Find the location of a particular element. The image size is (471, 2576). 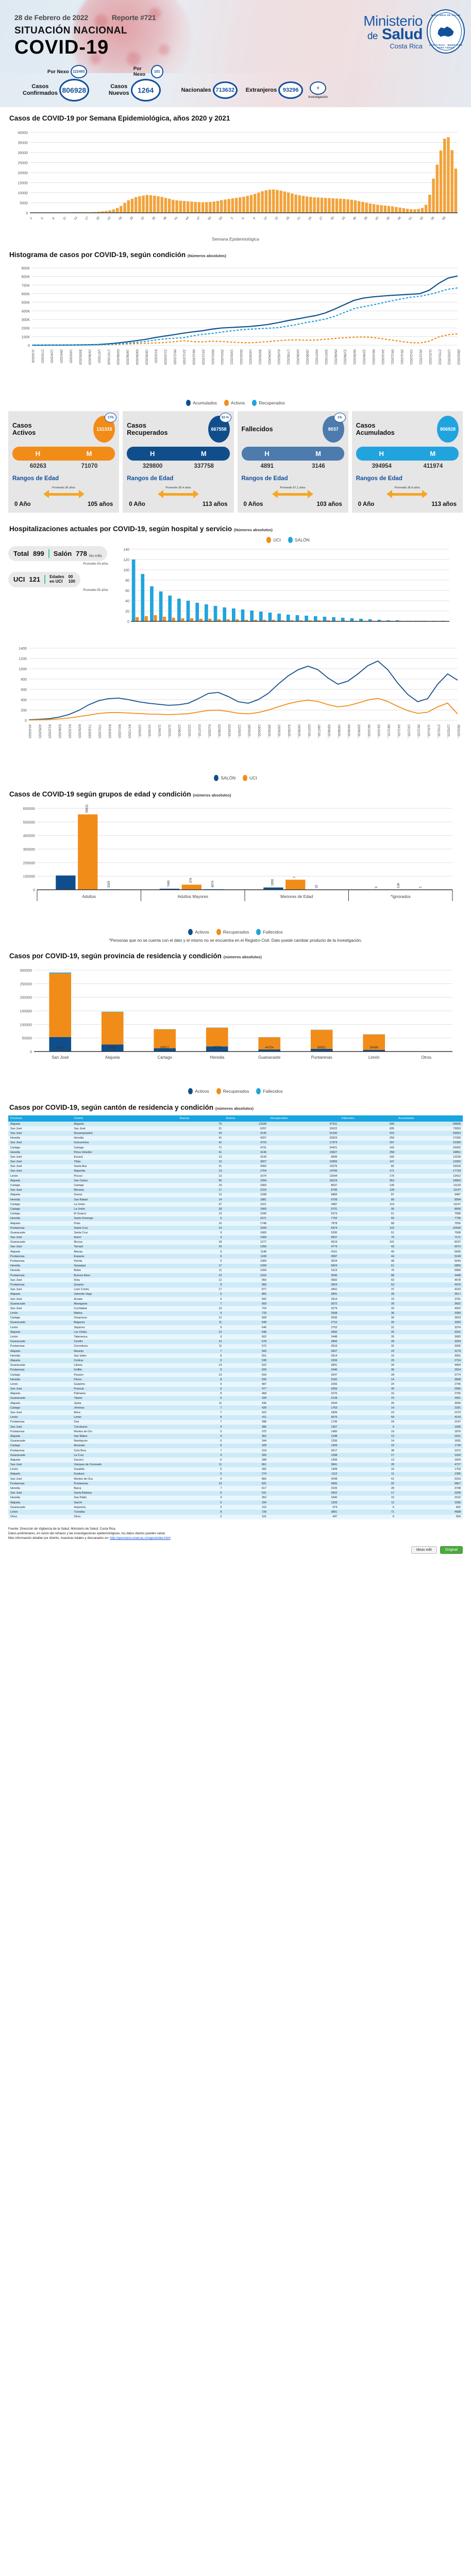

edades-line1: Edades is located at coordinates (56, 576).